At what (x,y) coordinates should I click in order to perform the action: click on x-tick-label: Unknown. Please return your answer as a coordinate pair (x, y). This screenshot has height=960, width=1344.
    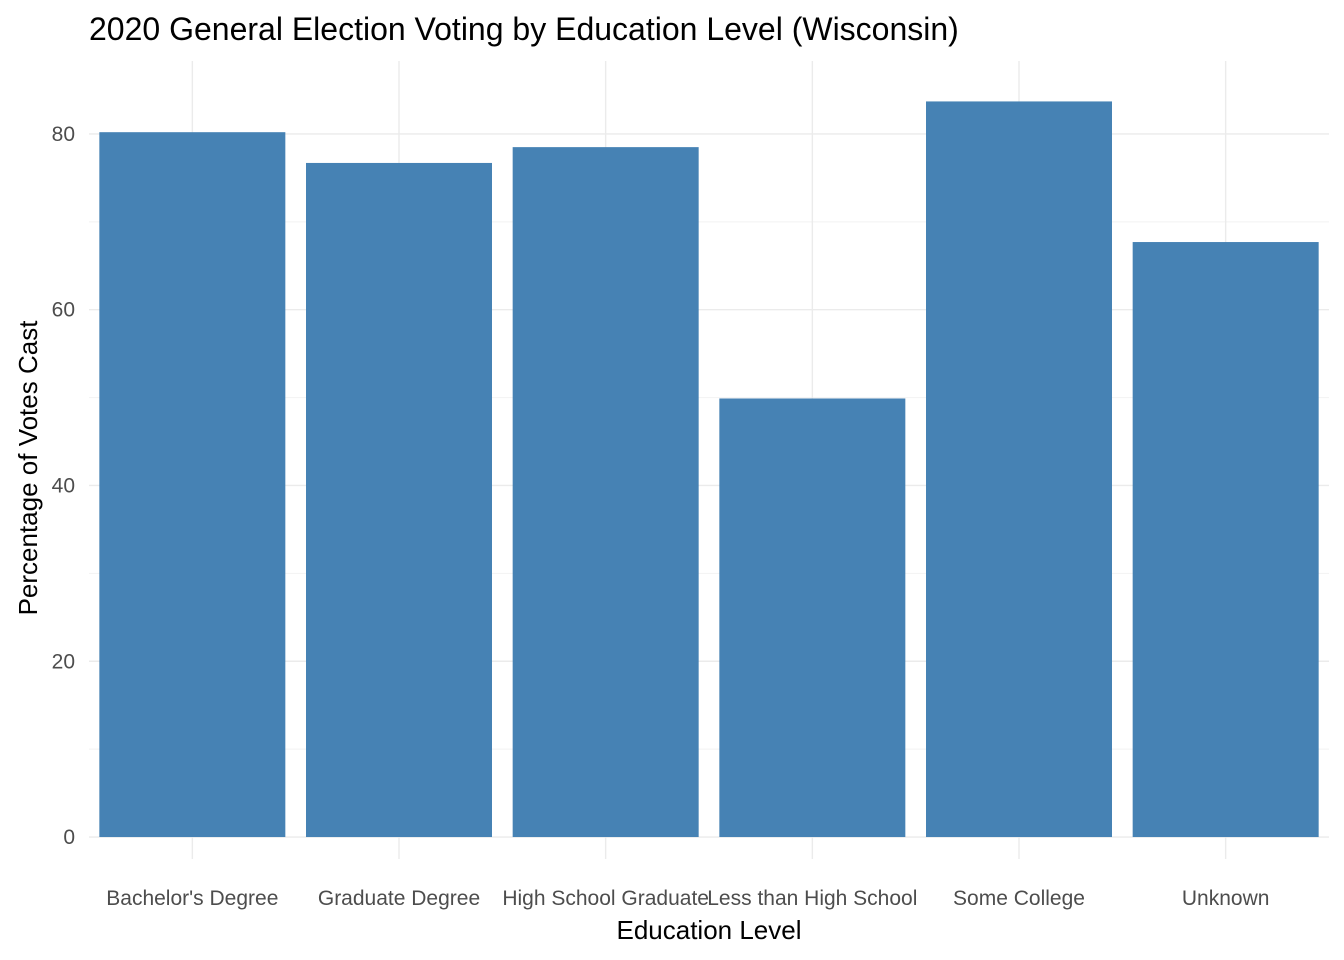
    Looking at the image, I should click on (1226, 898).